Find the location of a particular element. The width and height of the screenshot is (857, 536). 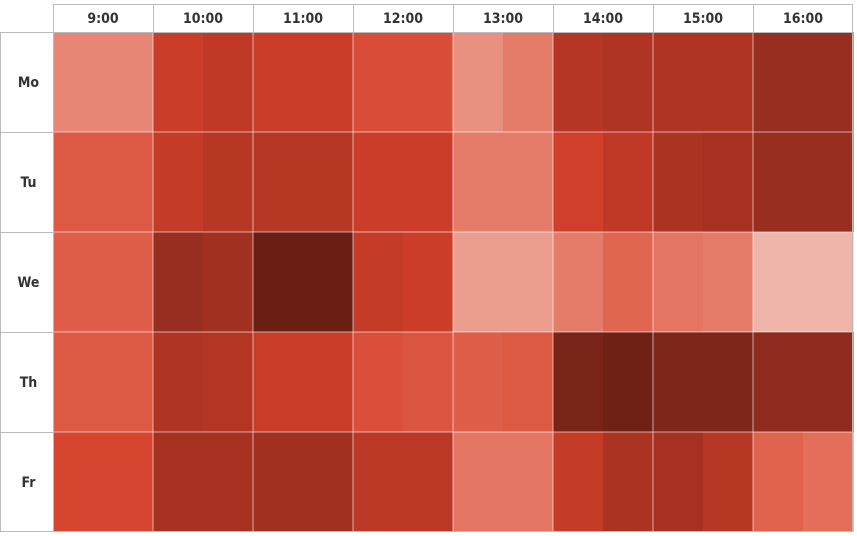

column-headers: 9:00 10:00 11:00 12:00 13:00 14:00 15:00 16:00 is located at coordinates (455, 19).